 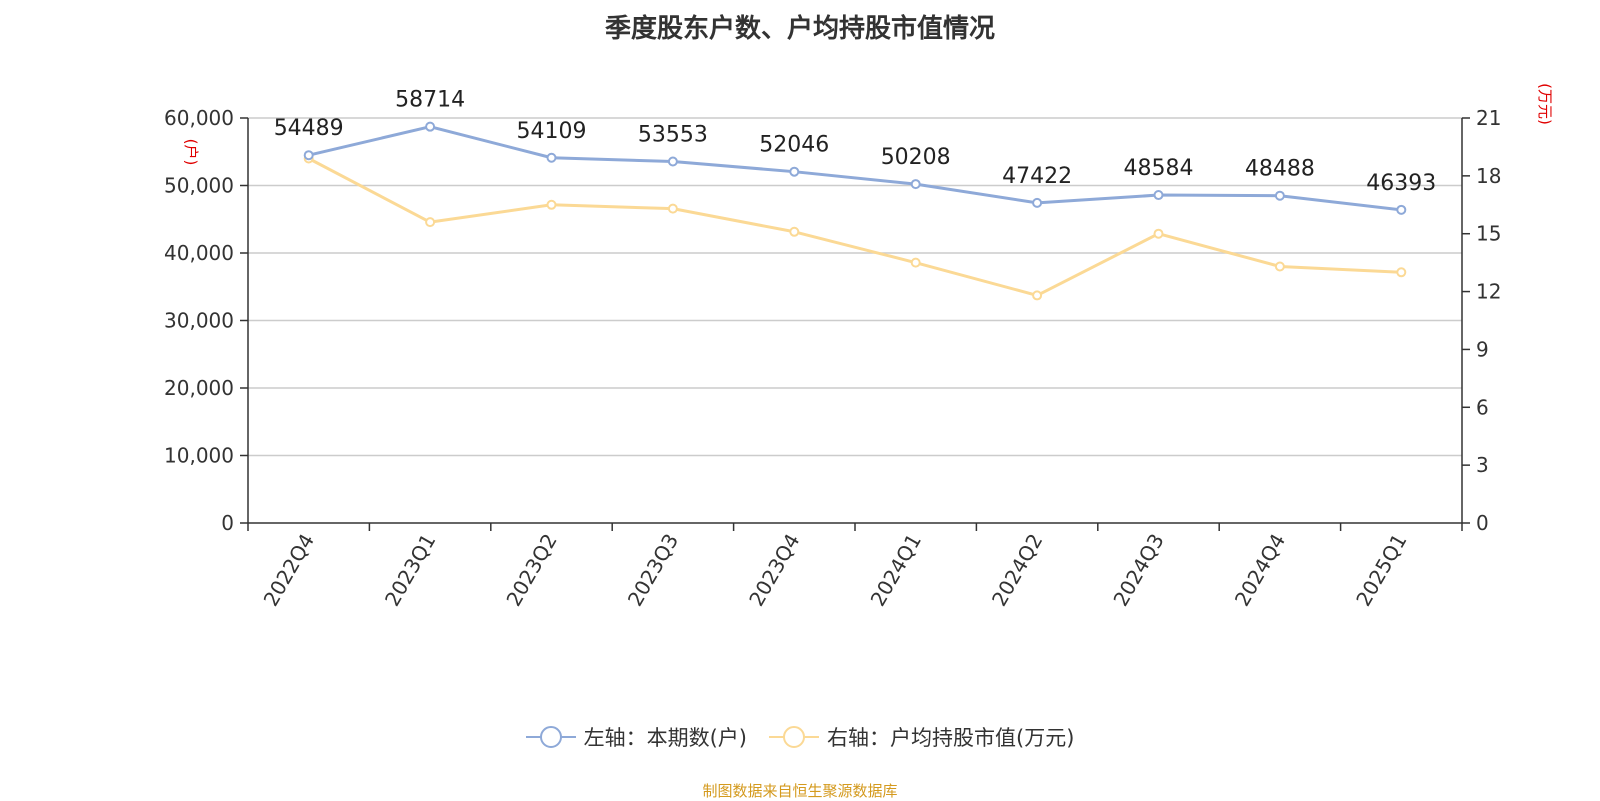 What do you see at coordinates (1482, 523) in the screenshot?
I see `right-tick-label: 0` at bounding box center [1482, 523].